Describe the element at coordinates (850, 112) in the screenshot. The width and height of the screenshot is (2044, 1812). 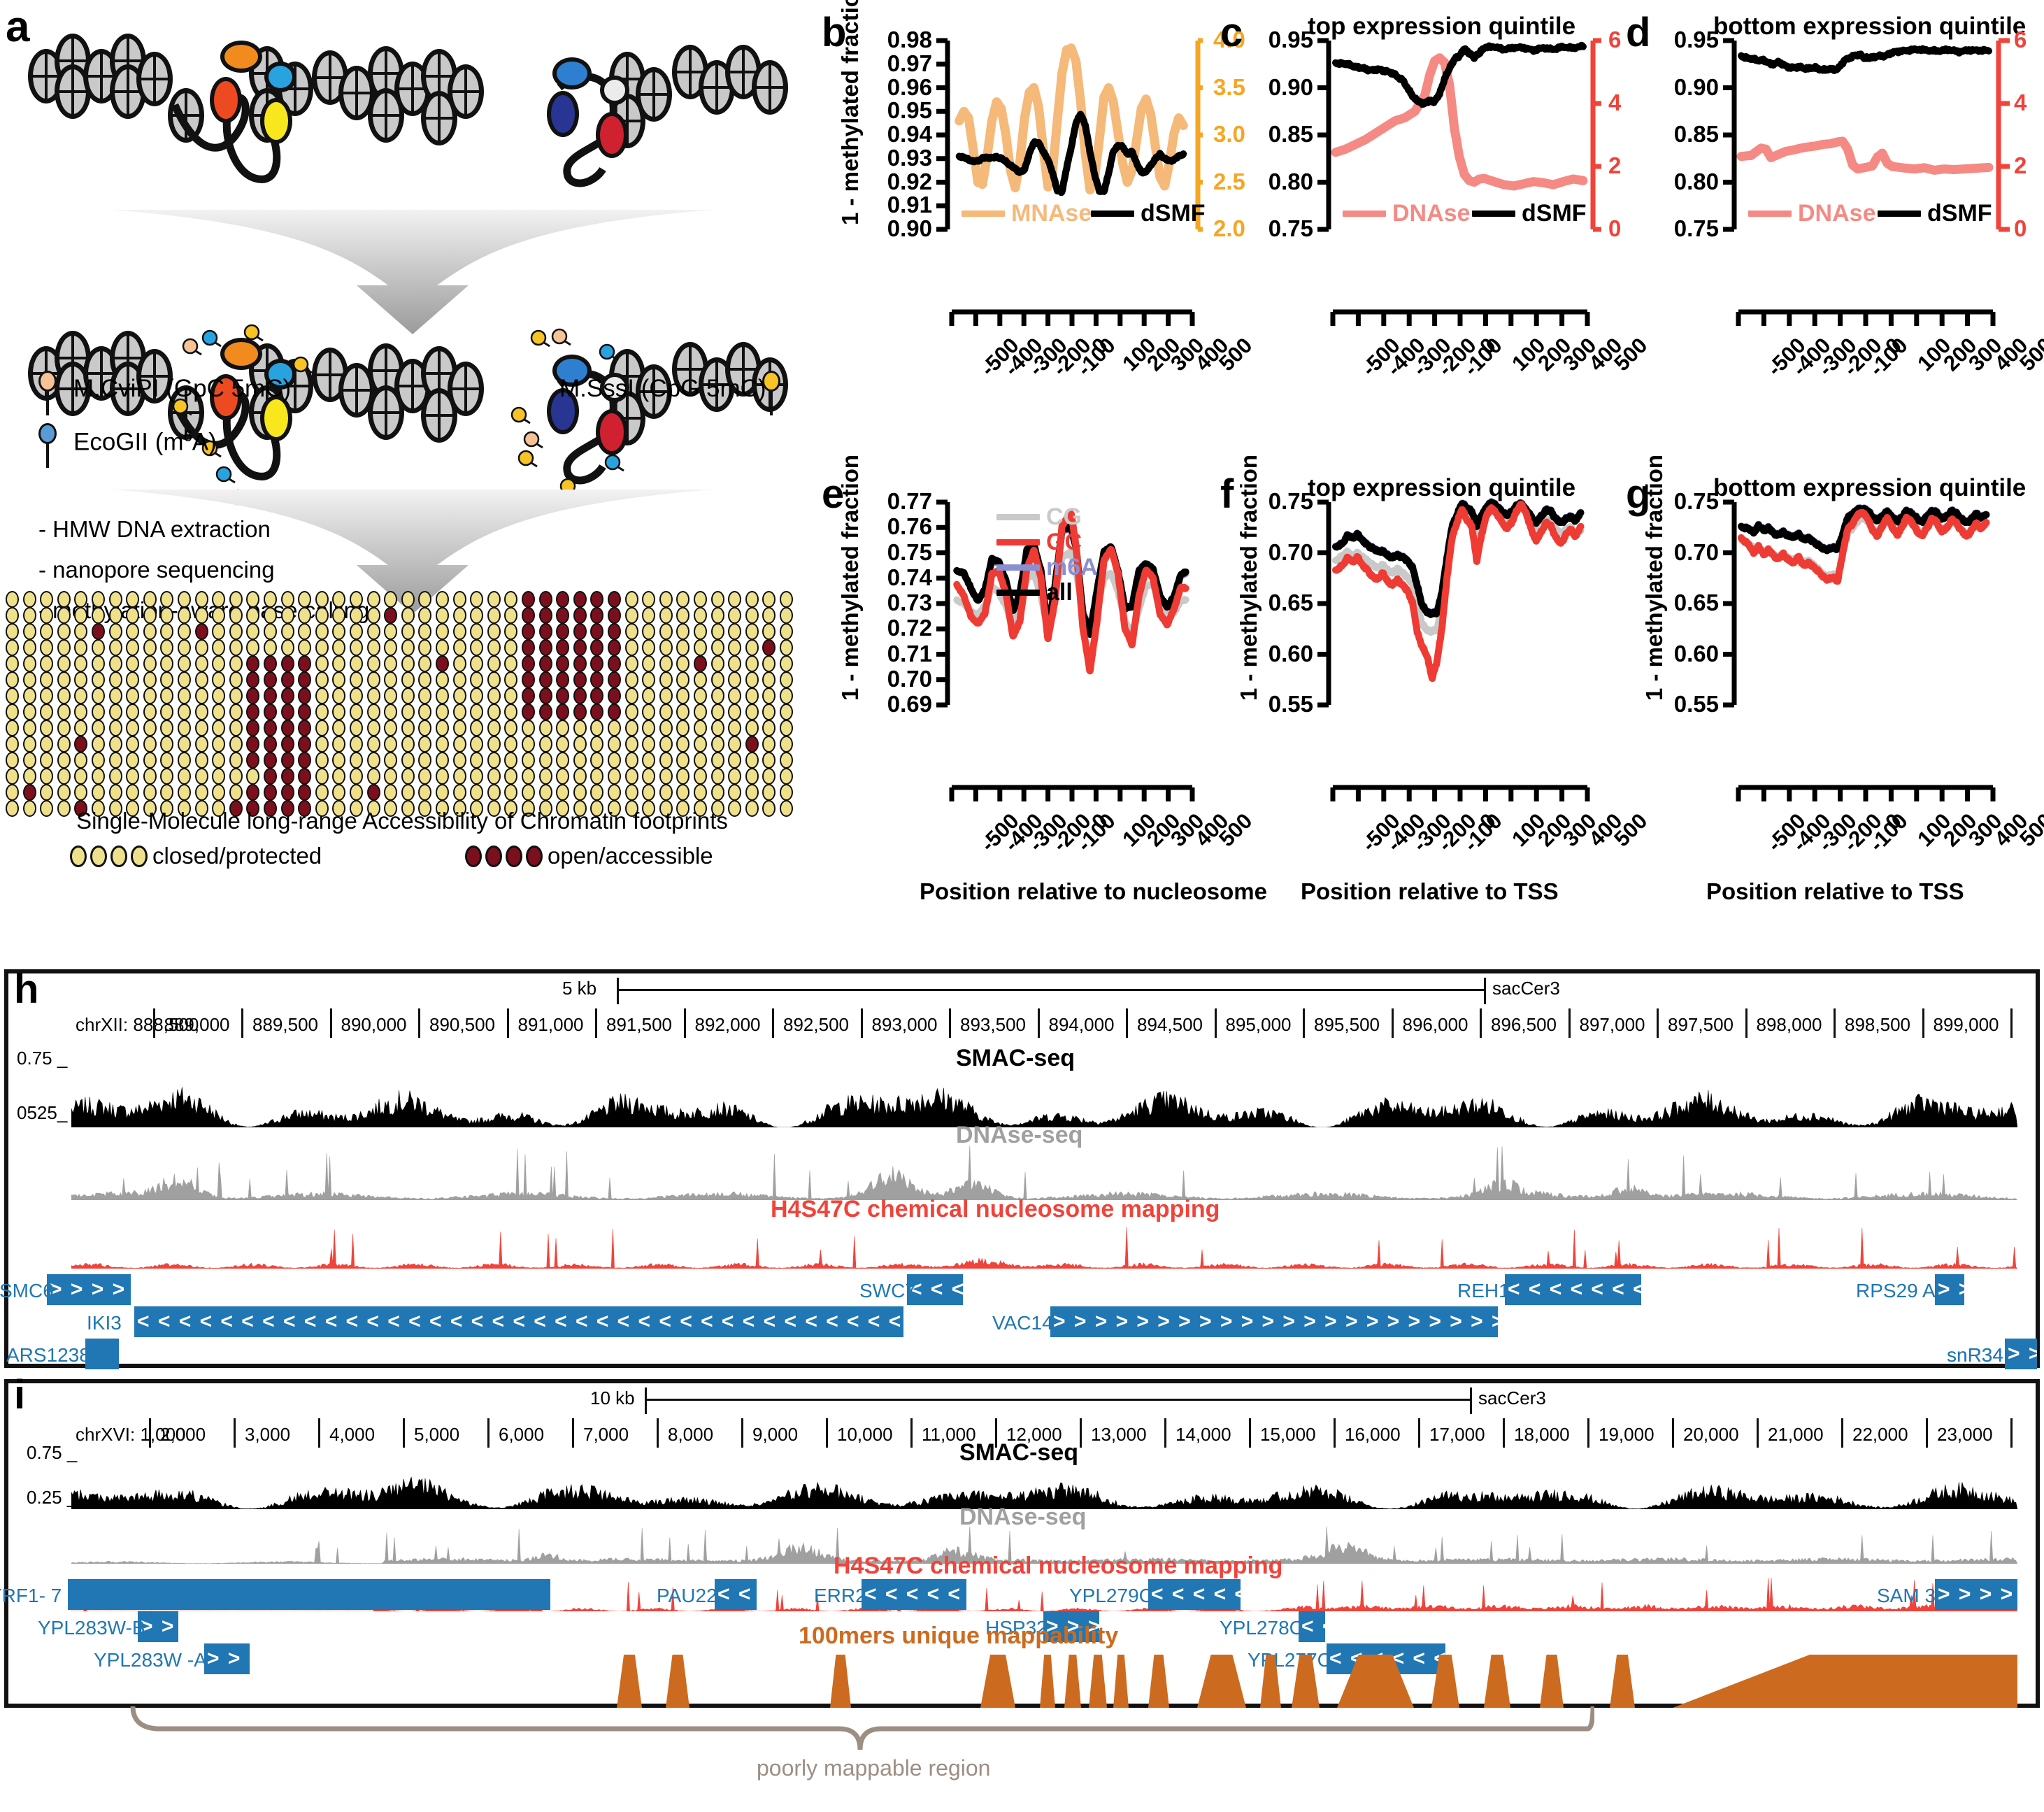
I see `y-axis-label: 1 - methylated fraction` at that location.